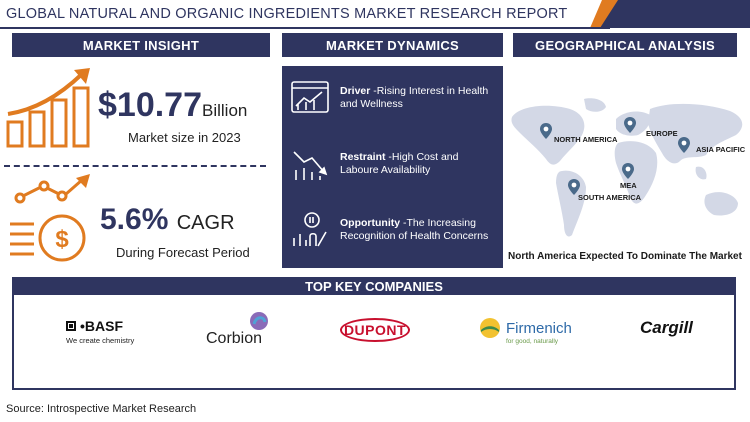  I want to click on declining-chart-icon, so click(310, 165).